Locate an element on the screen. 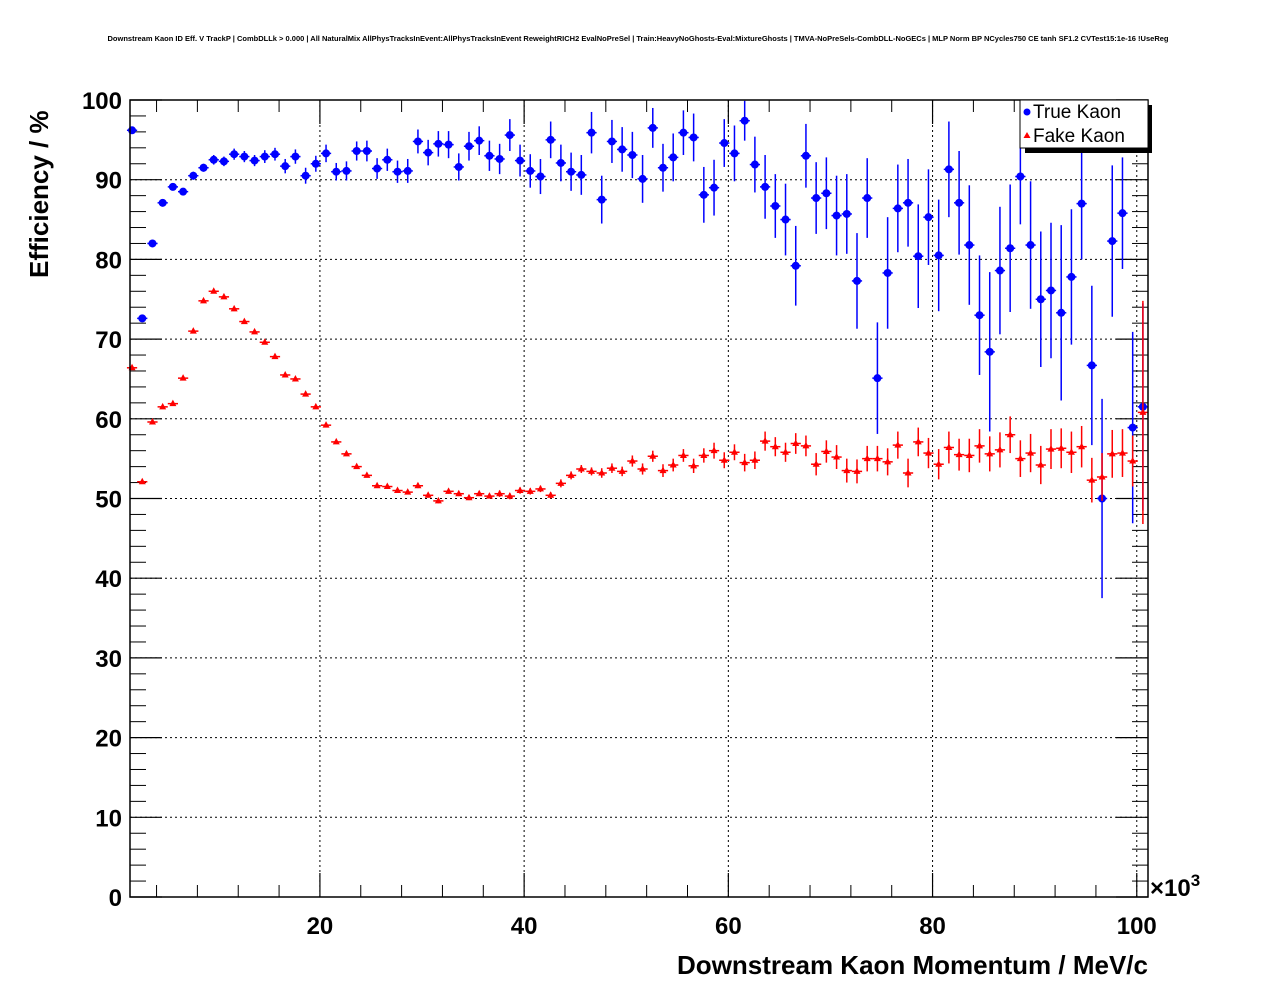 The image size is (1276, 996). y-tick-label: 90 is located at coordinates (108, 181).